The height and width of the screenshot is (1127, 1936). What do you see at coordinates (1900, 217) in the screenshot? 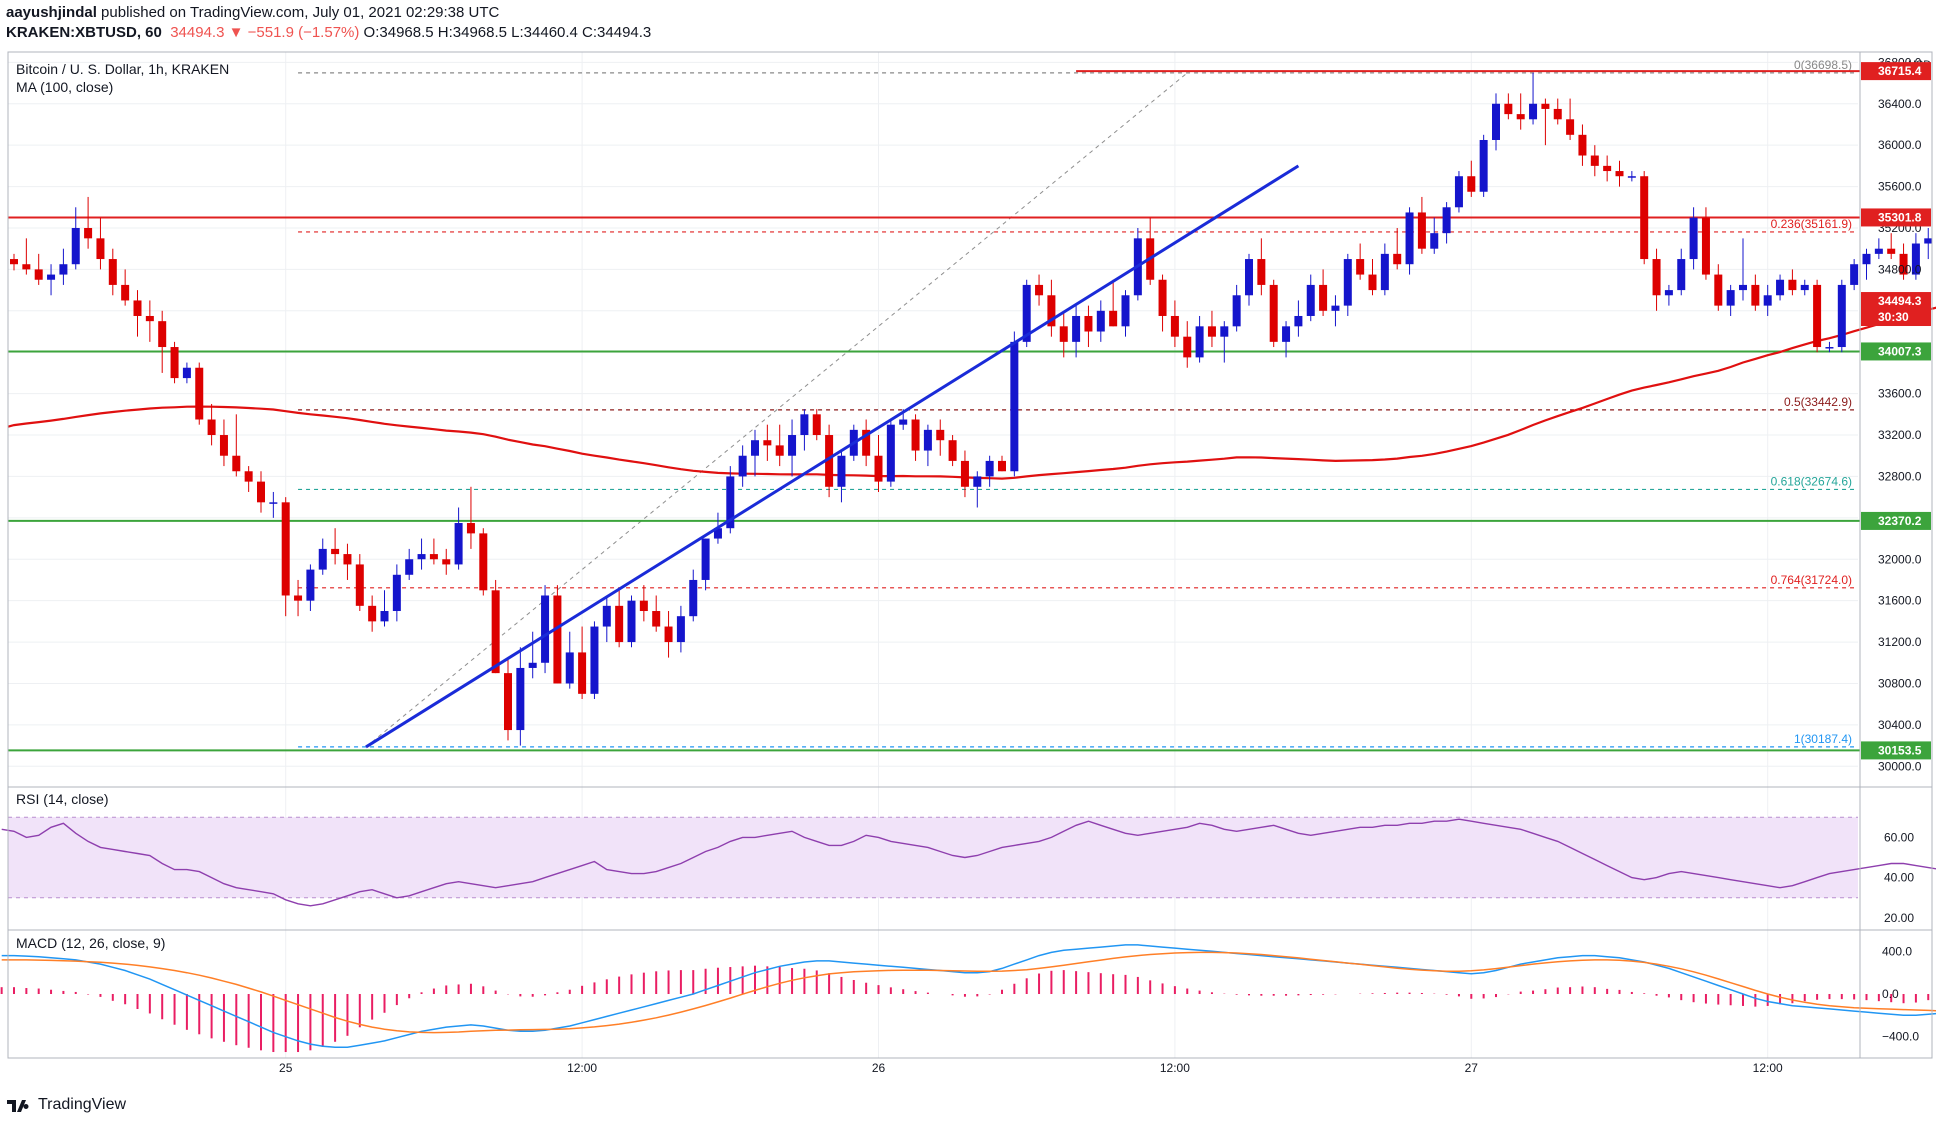
I see `price-badge-label: 35301.8` at bounding box center [1900, 217].